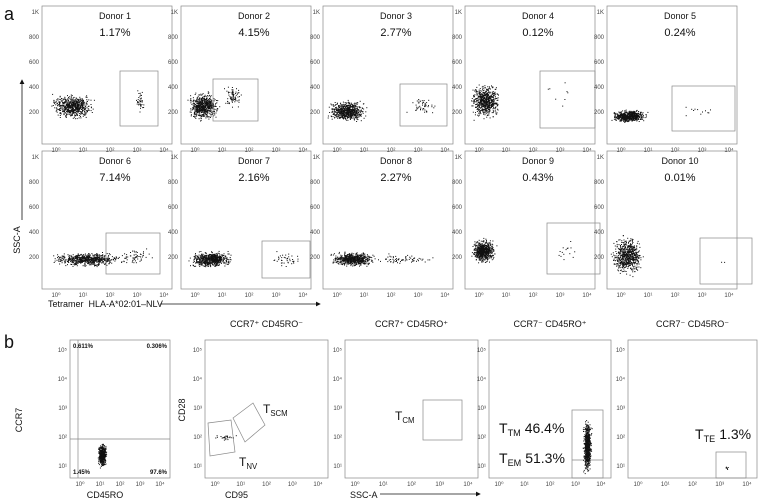 This screenshot has width=767, height=503. Describe the element at coordinates (34, 183) in the screenshot. I see `y-tick-label: 800` at that location.